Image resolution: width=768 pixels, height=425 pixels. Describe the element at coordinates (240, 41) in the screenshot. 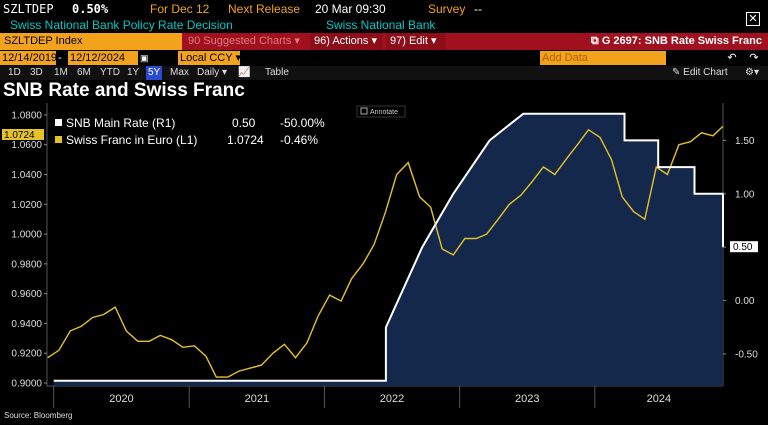

I see `suggested-charts-label: 90 Suggested Charts` at that location.